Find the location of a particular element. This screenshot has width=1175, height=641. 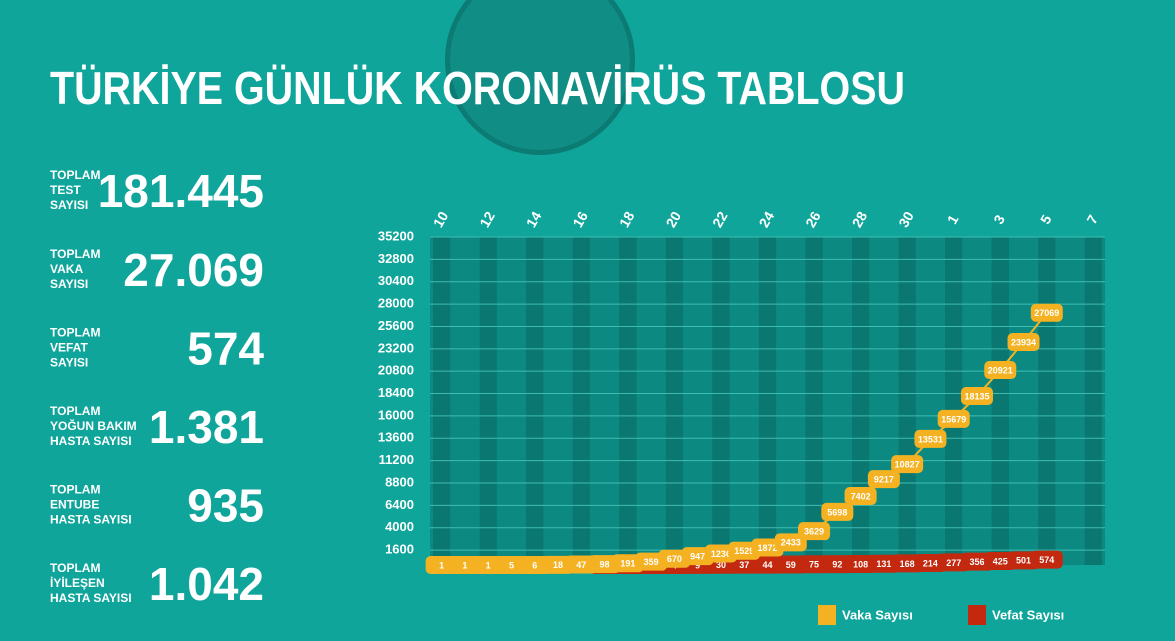

data-label: 501 is located at coordinates (1023, 561).